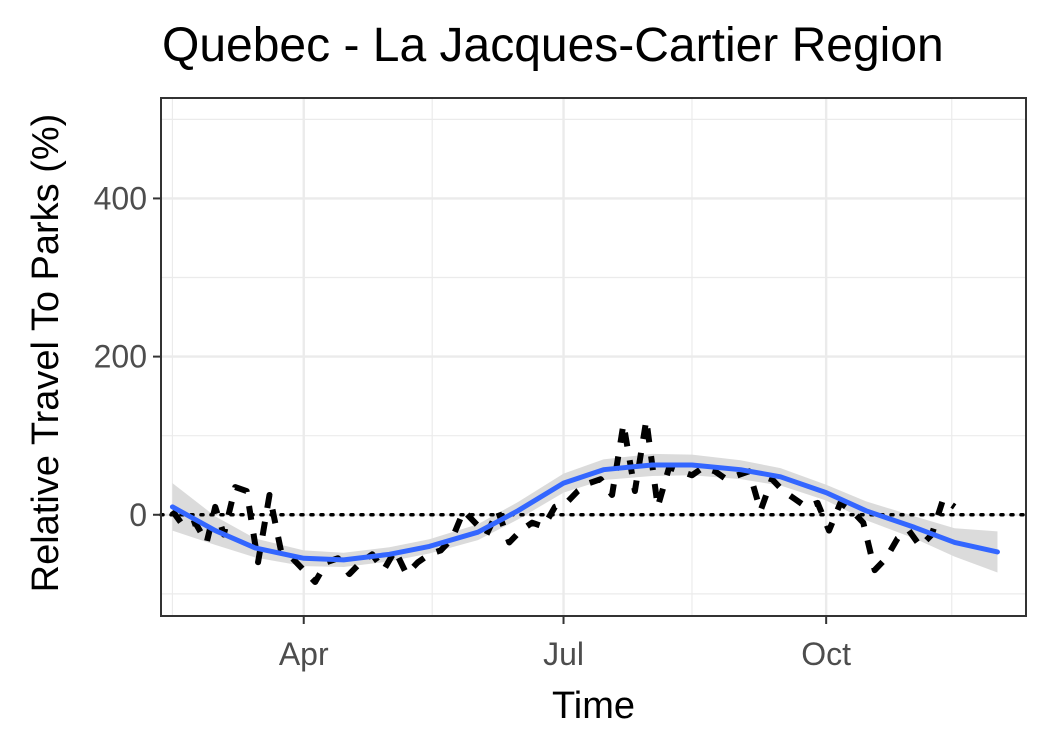  I want to click on confidence-ribbon, so click(585, 513).